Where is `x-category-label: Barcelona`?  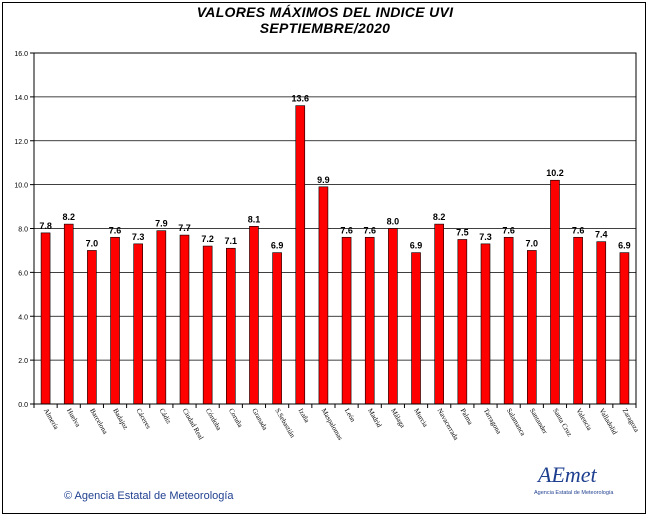
x-category-label: Barcelona is located at coordinates (99, 421).